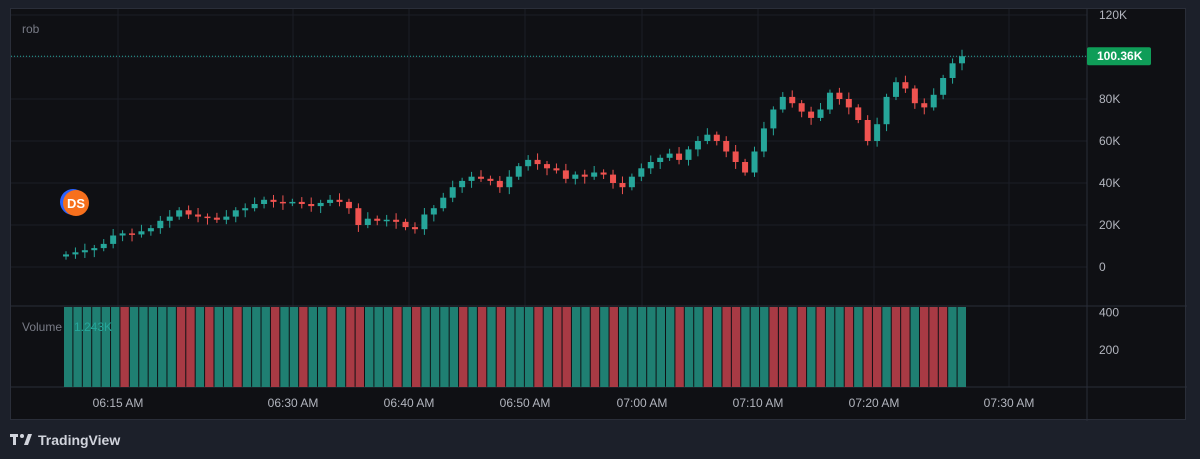  What do you see at coordinates (79, 440) in the screenshot?
I see `tradingview-brand: TradingView` at bounding box center [79, 440].